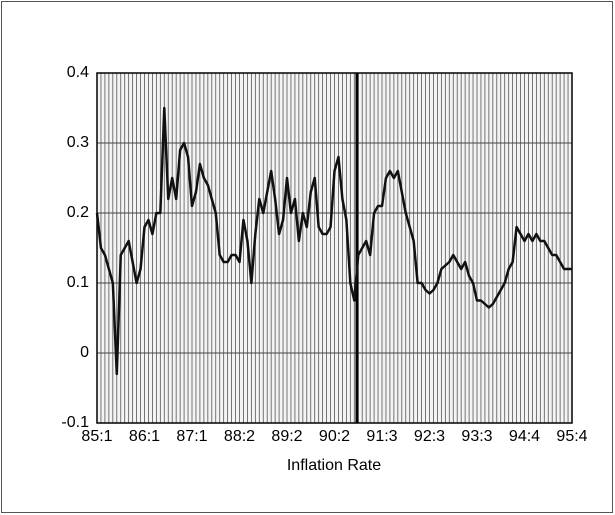 This screenshot has height=515, width=615. Describe the element at coordinates (429, 436) in the screenshot. I see `x-tick-label: 92:3` at that location.